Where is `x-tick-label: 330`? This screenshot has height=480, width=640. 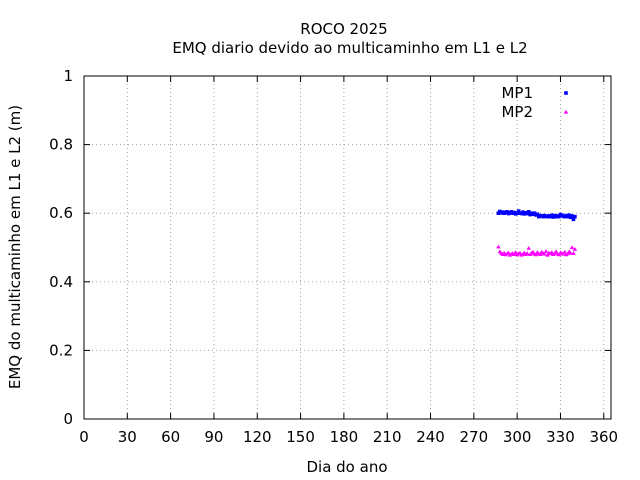
x-tick-label: 330 is located at coordinates (560, 437).